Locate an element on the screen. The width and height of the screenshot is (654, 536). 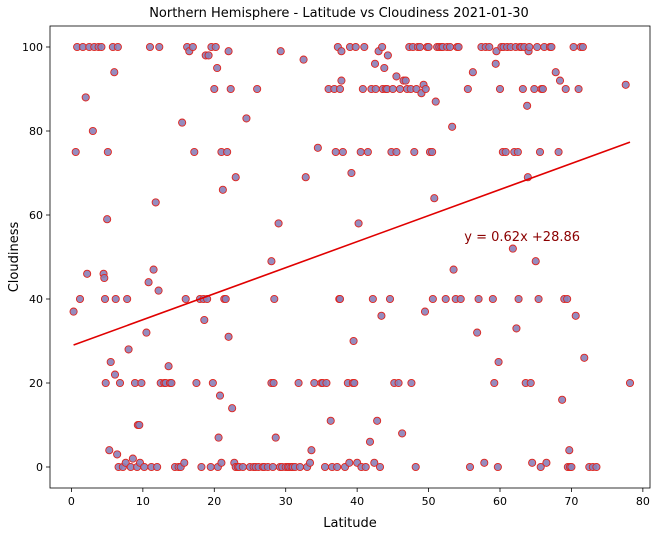
x-tick-label: 40 is located at coordinates (357, 501).